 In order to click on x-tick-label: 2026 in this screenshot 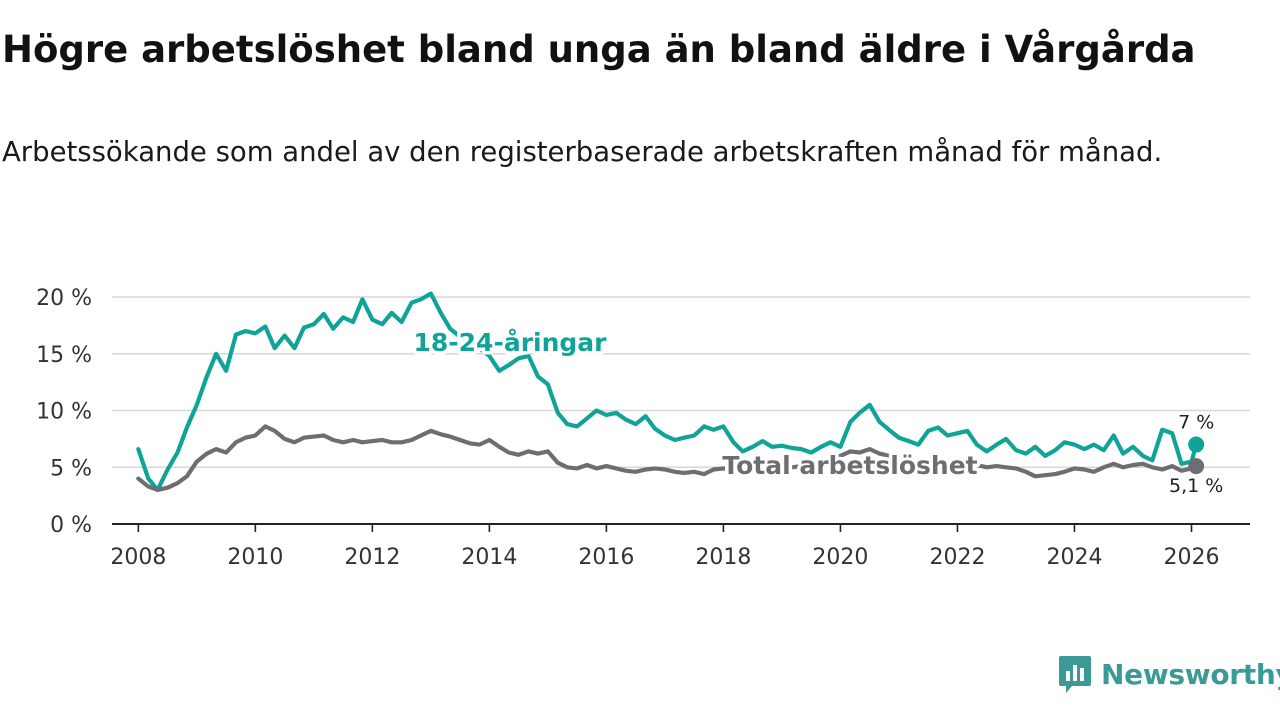, I will do `click(1191, 557)`.